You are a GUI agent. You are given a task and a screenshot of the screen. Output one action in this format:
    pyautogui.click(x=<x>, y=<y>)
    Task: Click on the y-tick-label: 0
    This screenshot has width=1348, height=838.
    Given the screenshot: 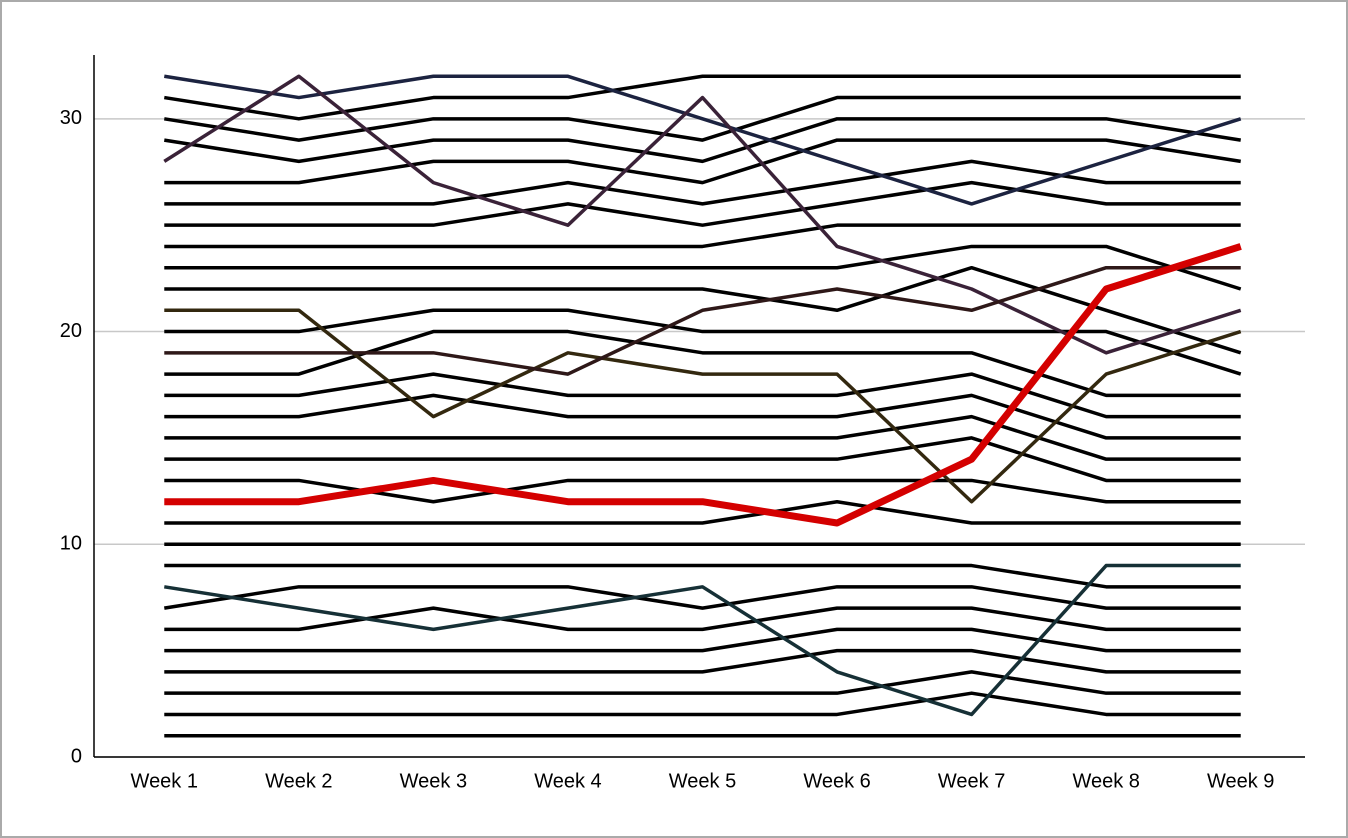 What is the action you would take?
    pyautogui.click(x=76, y=756)
    